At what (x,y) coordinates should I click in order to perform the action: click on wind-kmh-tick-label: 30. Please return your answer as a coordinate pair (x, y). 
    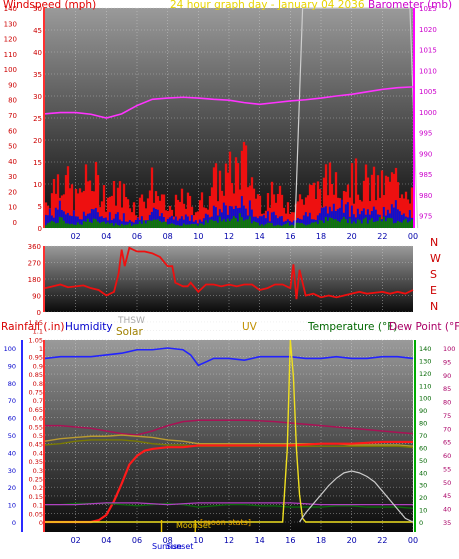
    Looking at the image, I should click on (12, 177).